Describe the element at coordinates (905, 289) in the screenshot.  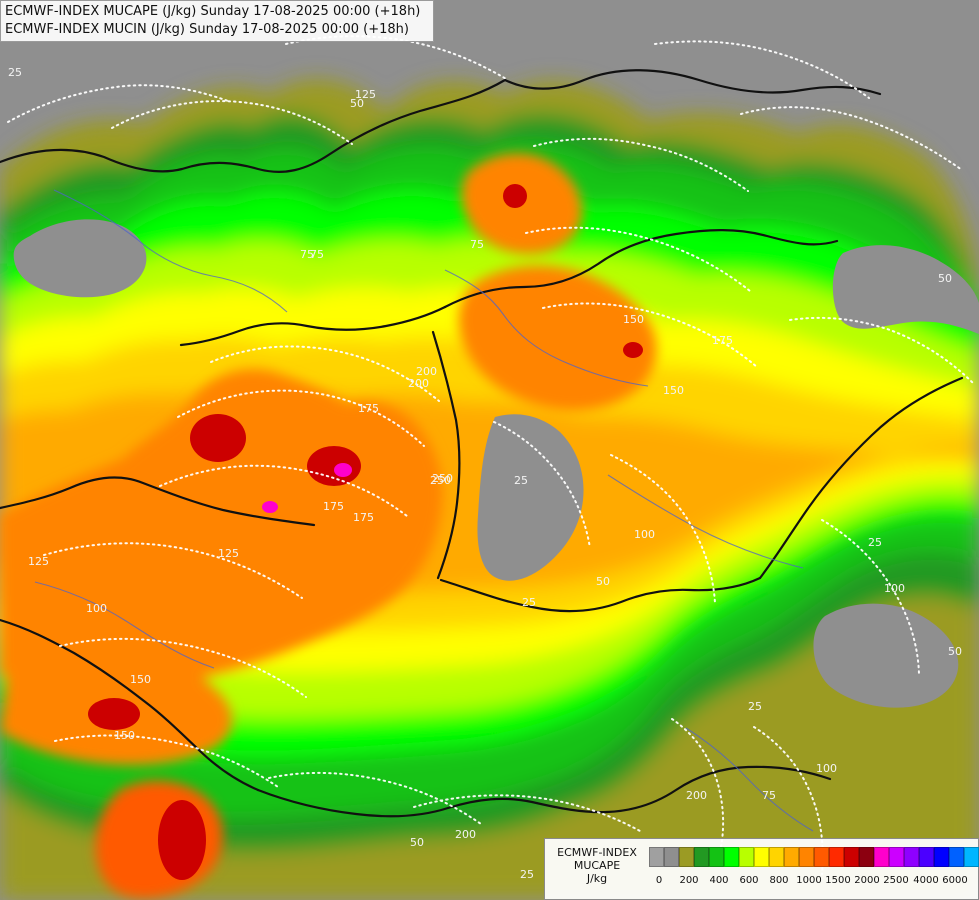
I see `gray-pocket-east` at that location.